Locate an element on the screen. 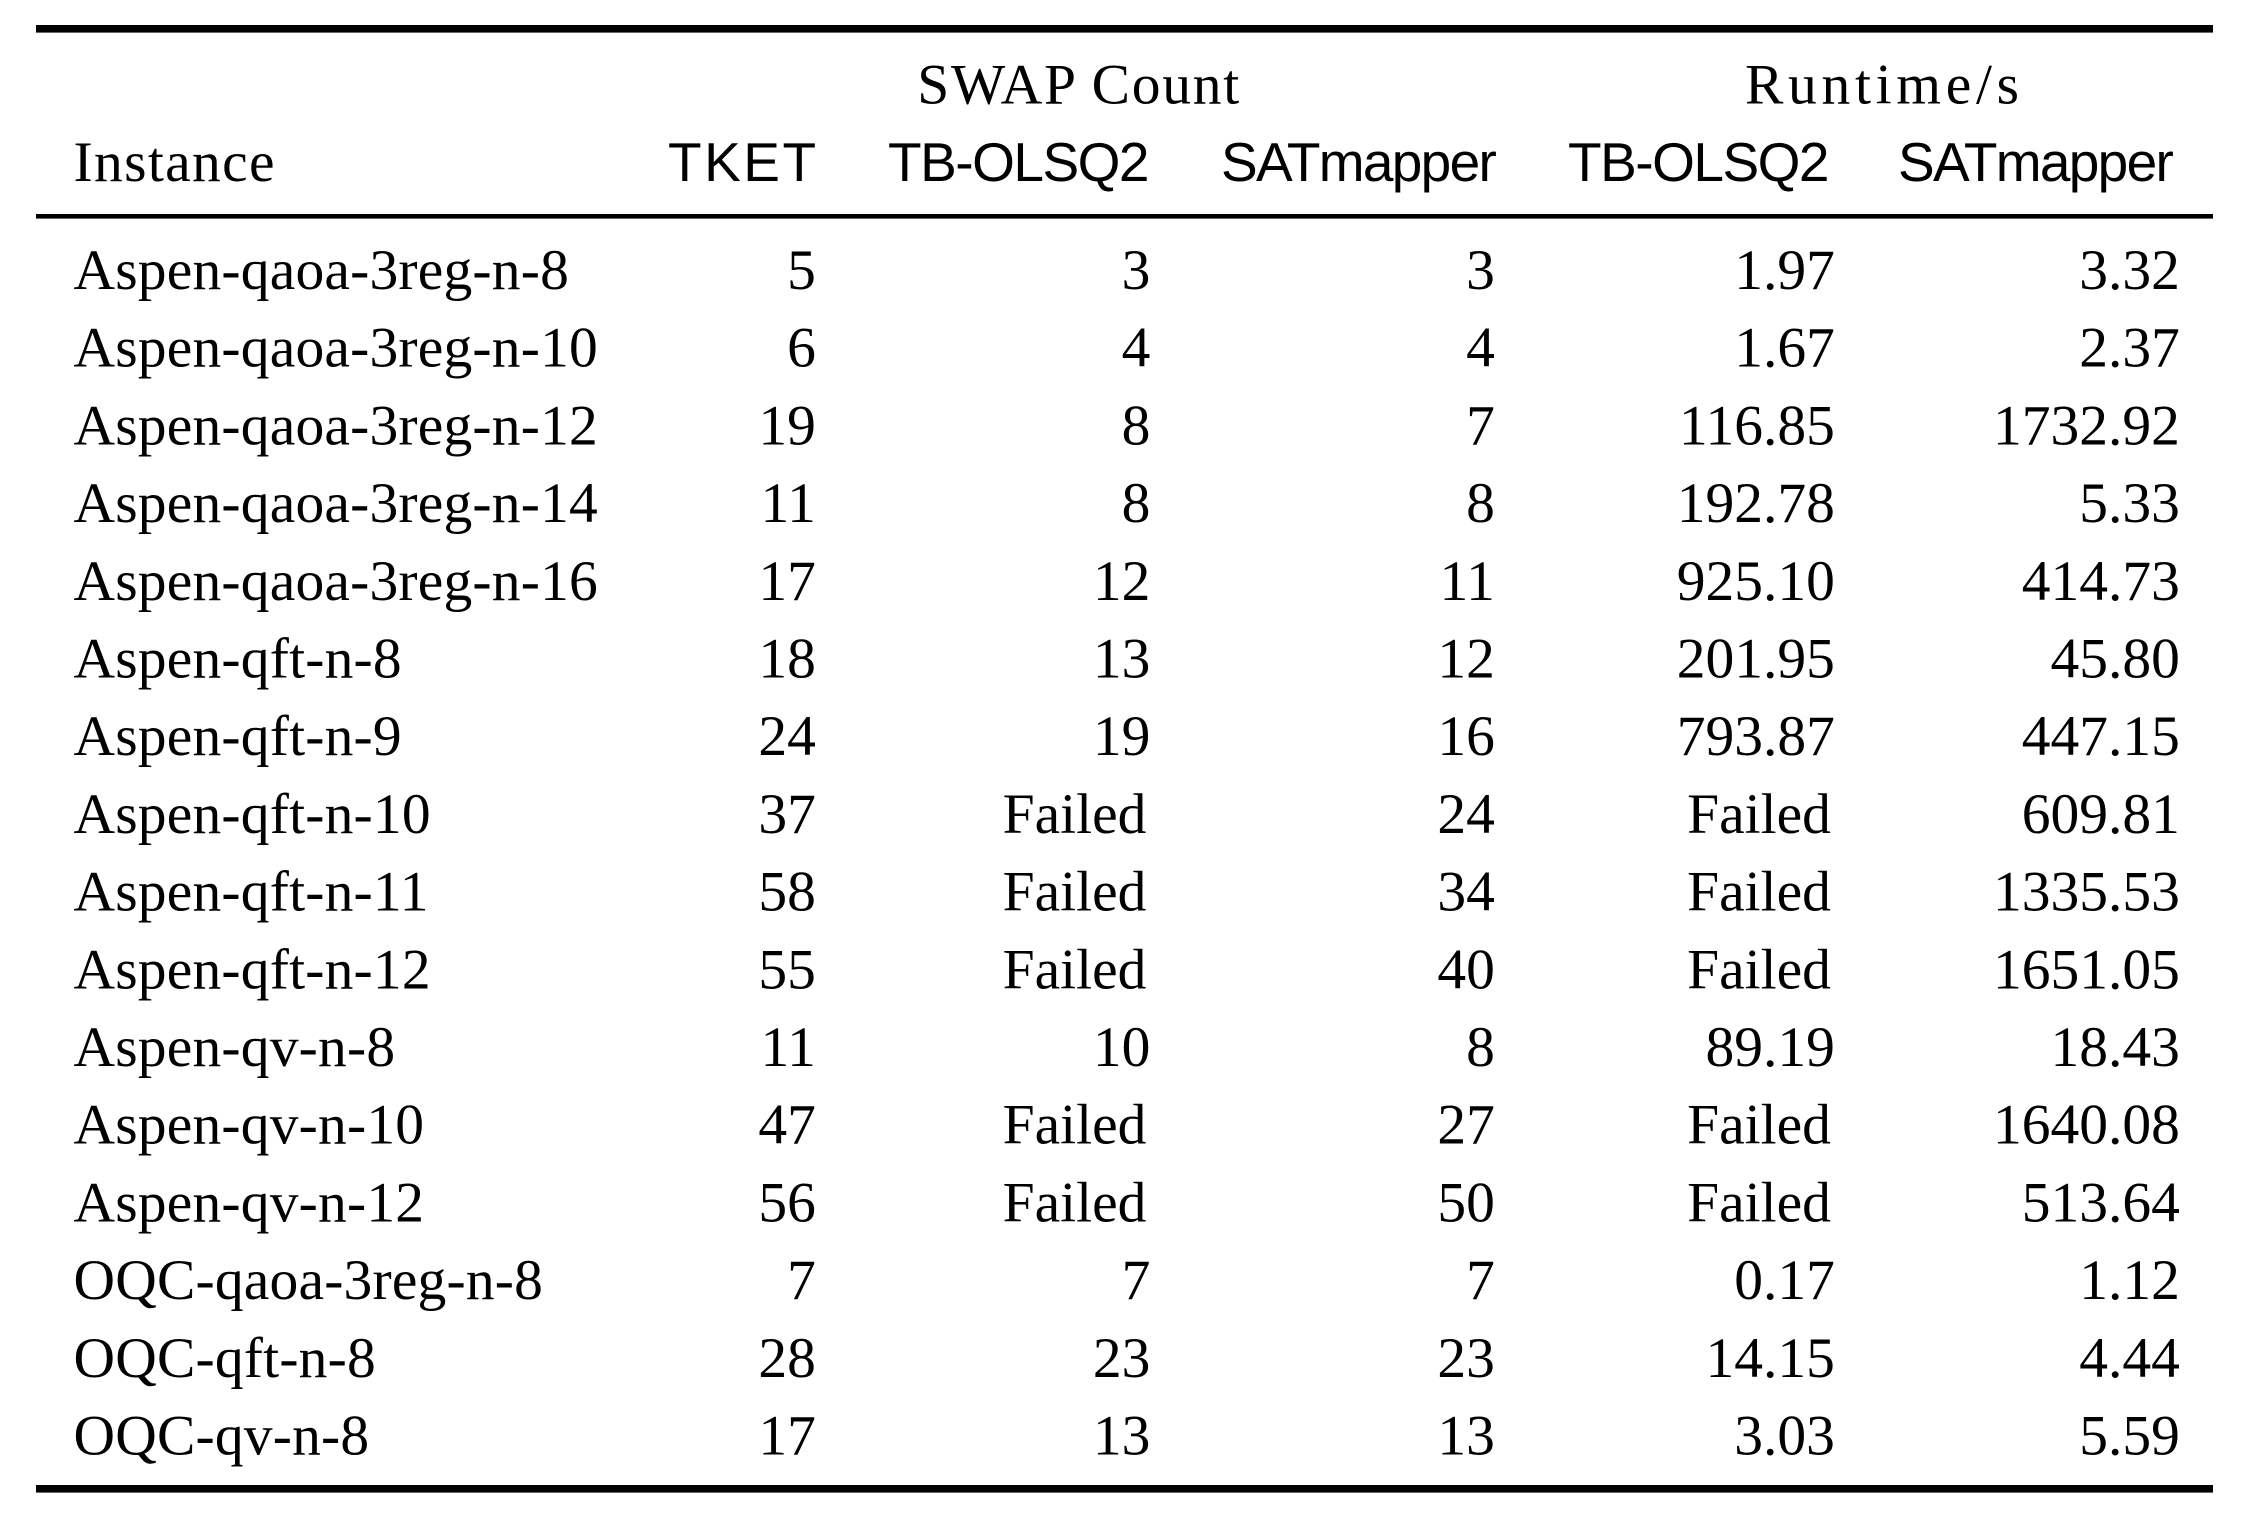 The image size is (2252, 1523). svg-text: 3.32 is located at coordinates (2129, 270).